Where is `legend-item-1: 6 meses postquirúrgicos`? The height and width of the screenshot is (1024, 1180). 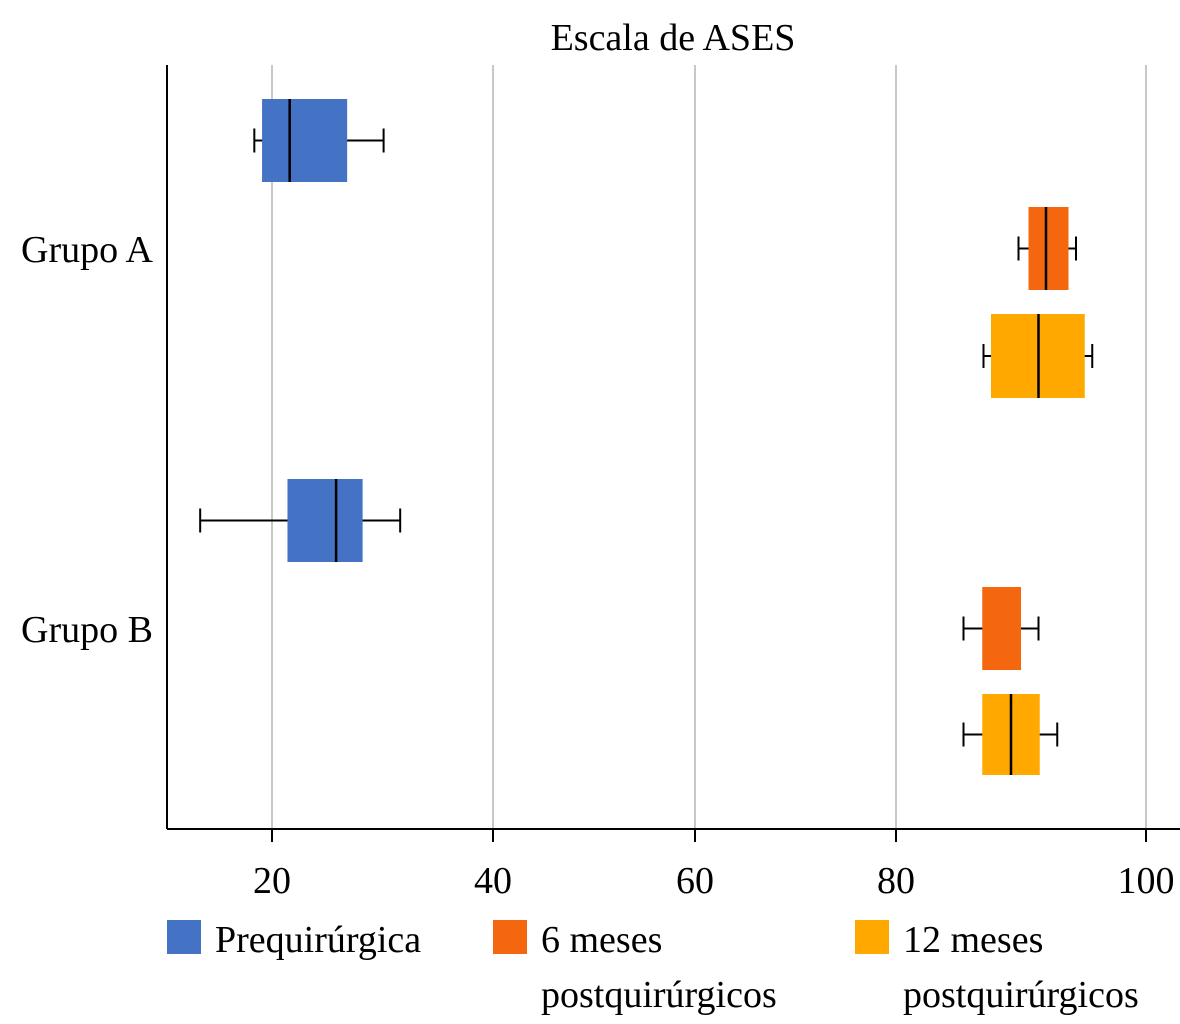
legend-item-1: 6 meses postquirúrgicos is located at coordinates (635, 967).